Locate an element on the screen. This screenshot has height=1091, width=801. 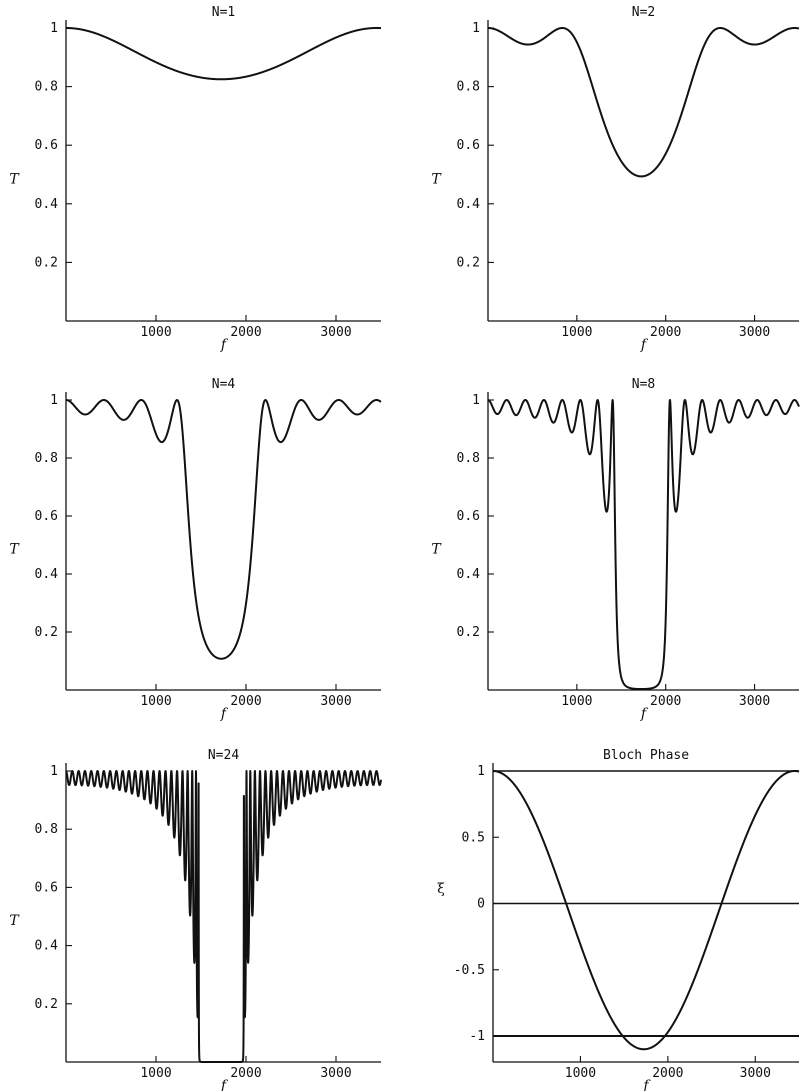
chart-n1: 1000 2000 3000 0.2 0.4 0.6 0.8 1 N=1 f T is located at coordinates (195, 179).